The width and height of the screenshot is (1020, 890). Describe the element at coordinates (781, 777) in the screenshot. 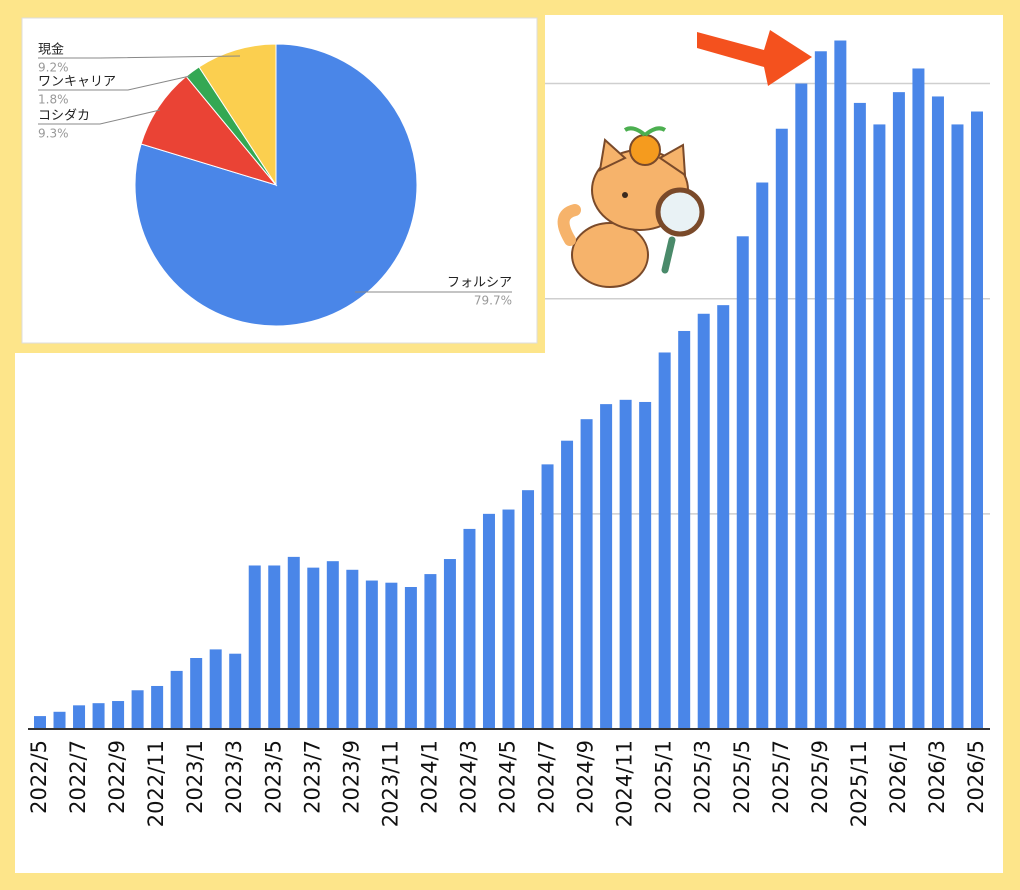

I see `x-tick-label: 2025/7` at that location.